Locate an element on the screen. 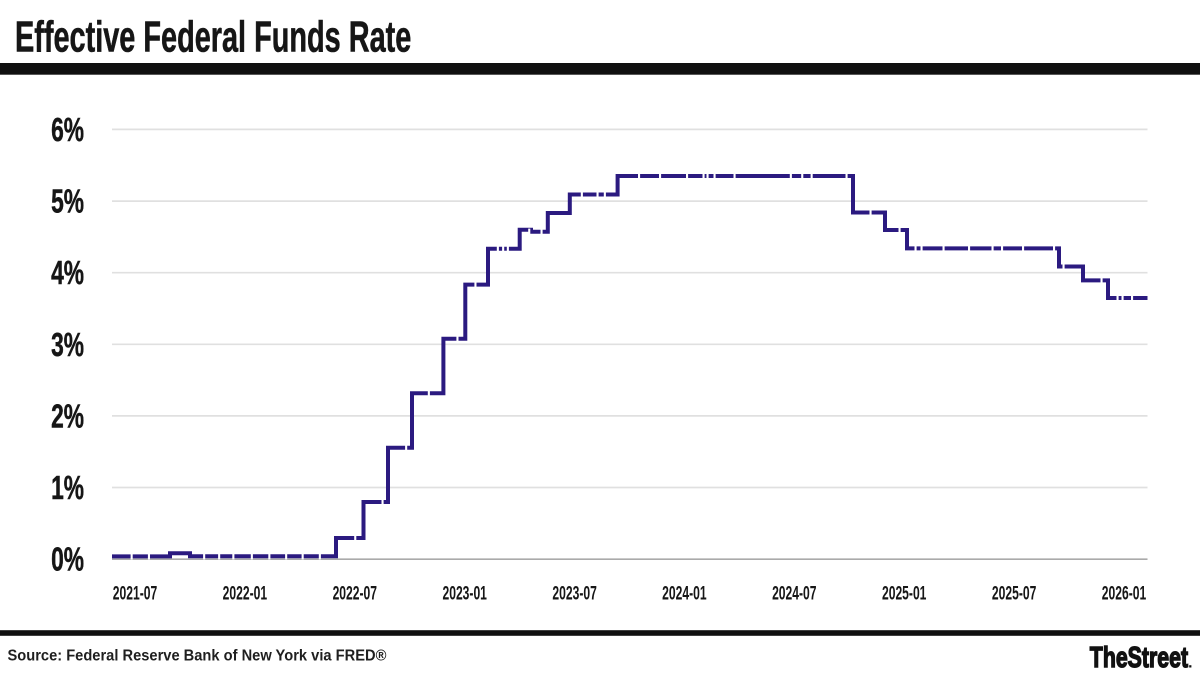 The width and height of the screenshot is (1200, 675). svg-text: 2023-07 is located at coordinates (574, 594).